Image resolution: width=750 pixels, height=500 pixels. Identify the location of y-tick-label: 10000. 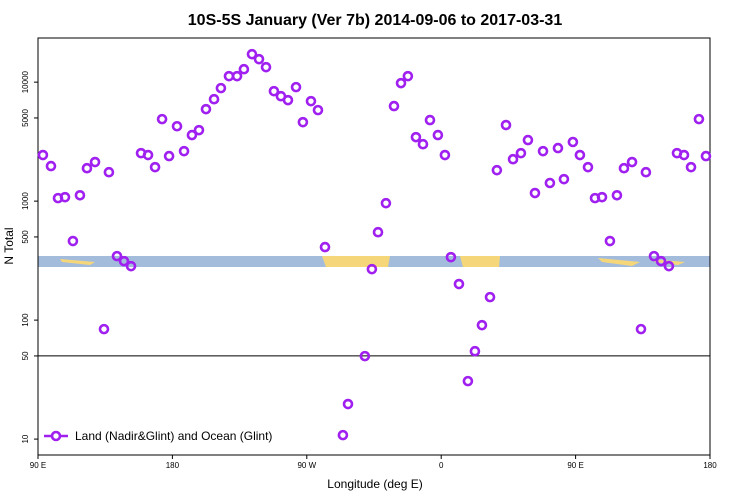
(25, 81).